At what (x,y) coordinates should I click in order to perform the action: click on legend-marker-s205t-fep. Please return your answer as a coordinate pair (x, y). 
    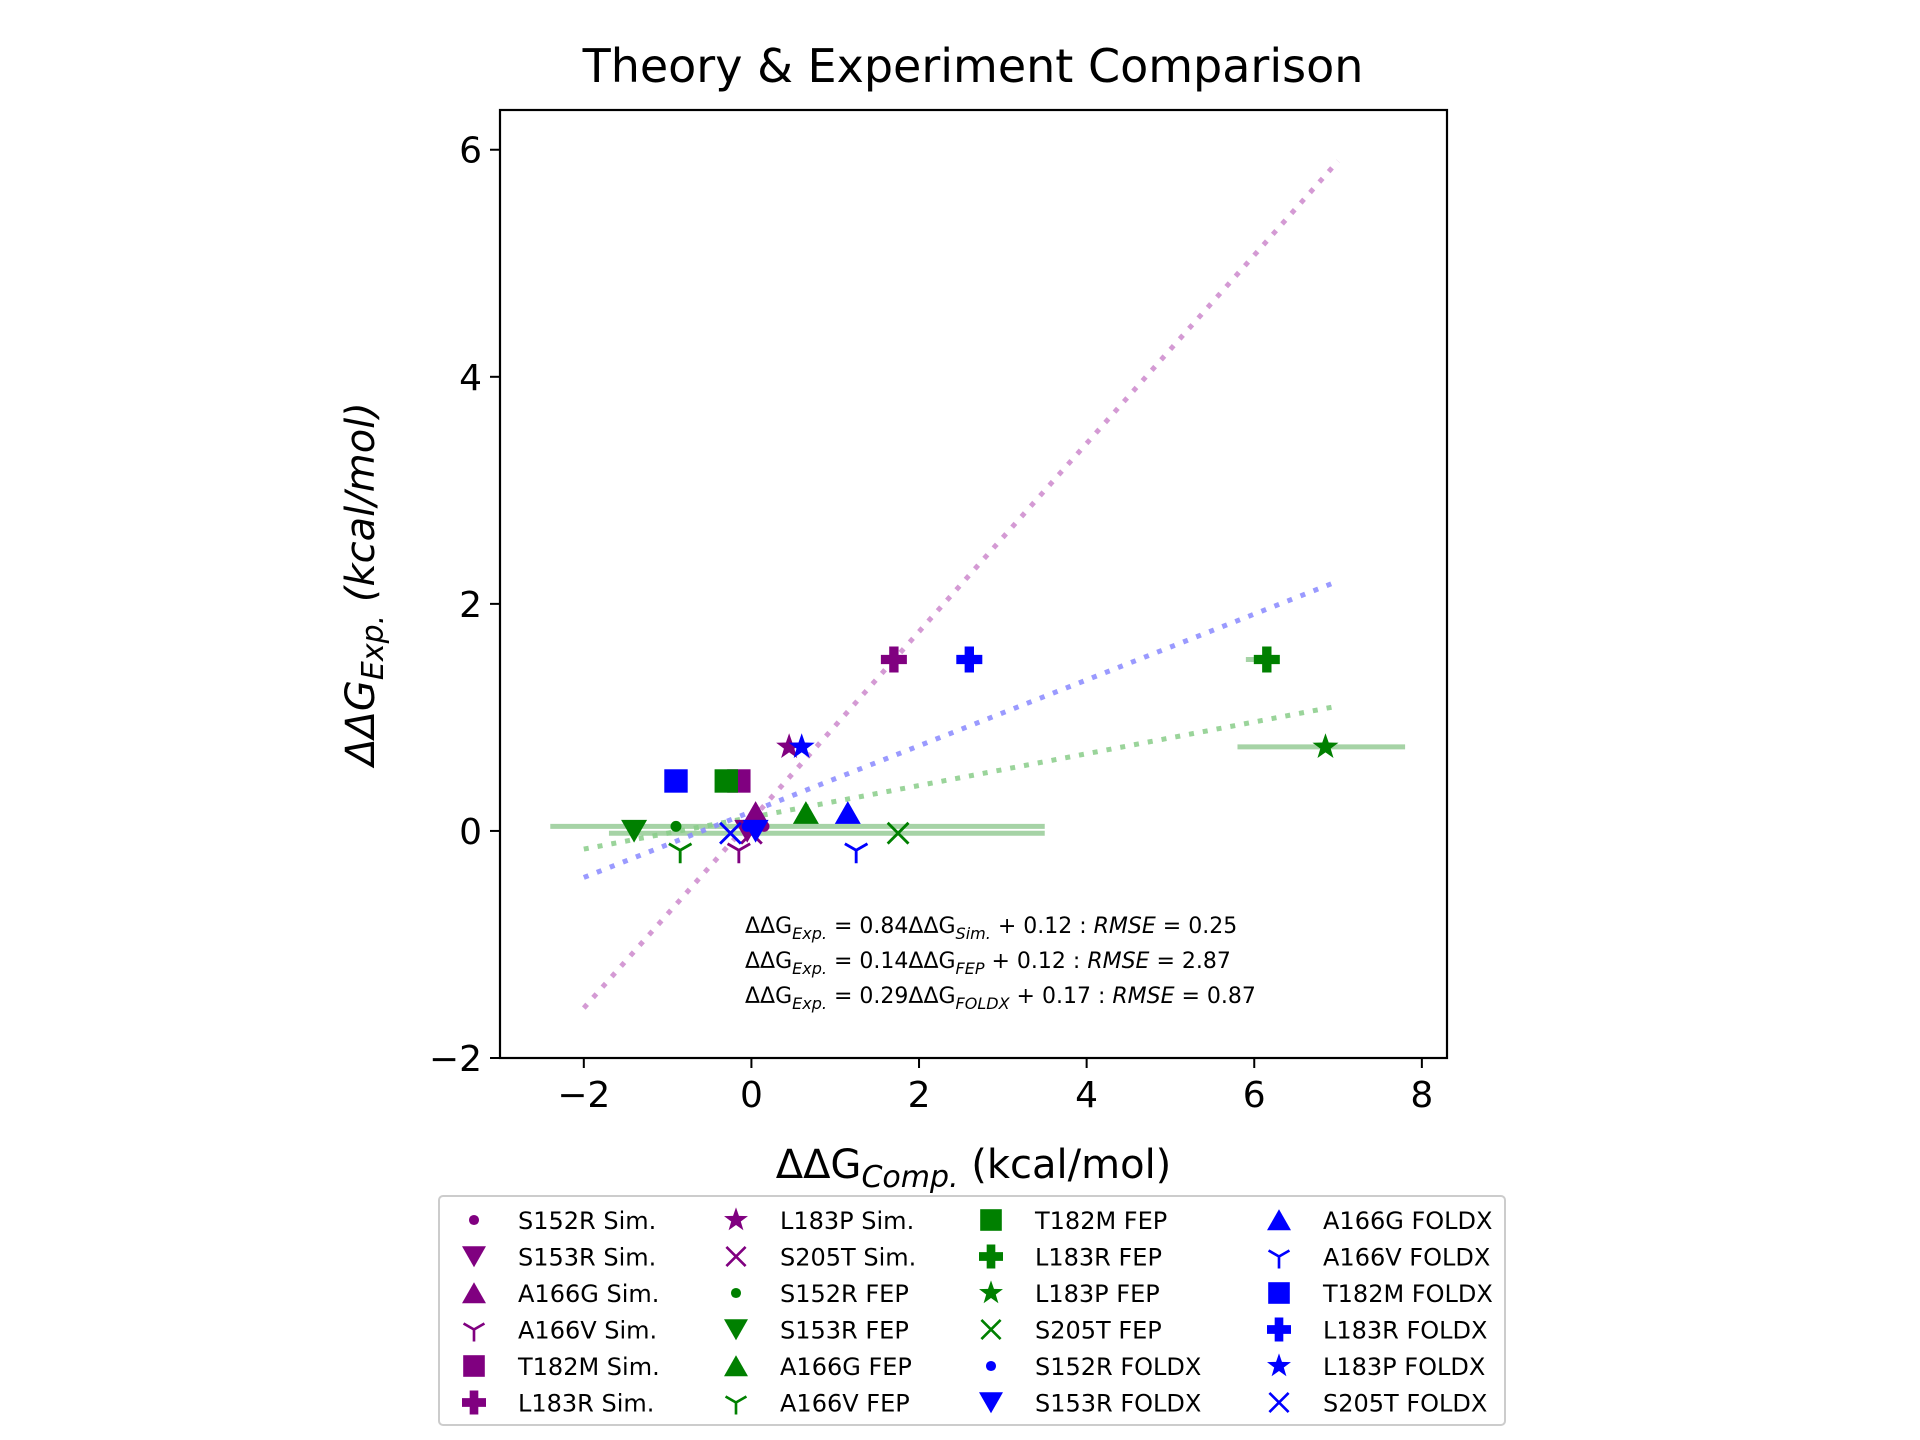
    Looking at the image, I should click on (991, 1329).